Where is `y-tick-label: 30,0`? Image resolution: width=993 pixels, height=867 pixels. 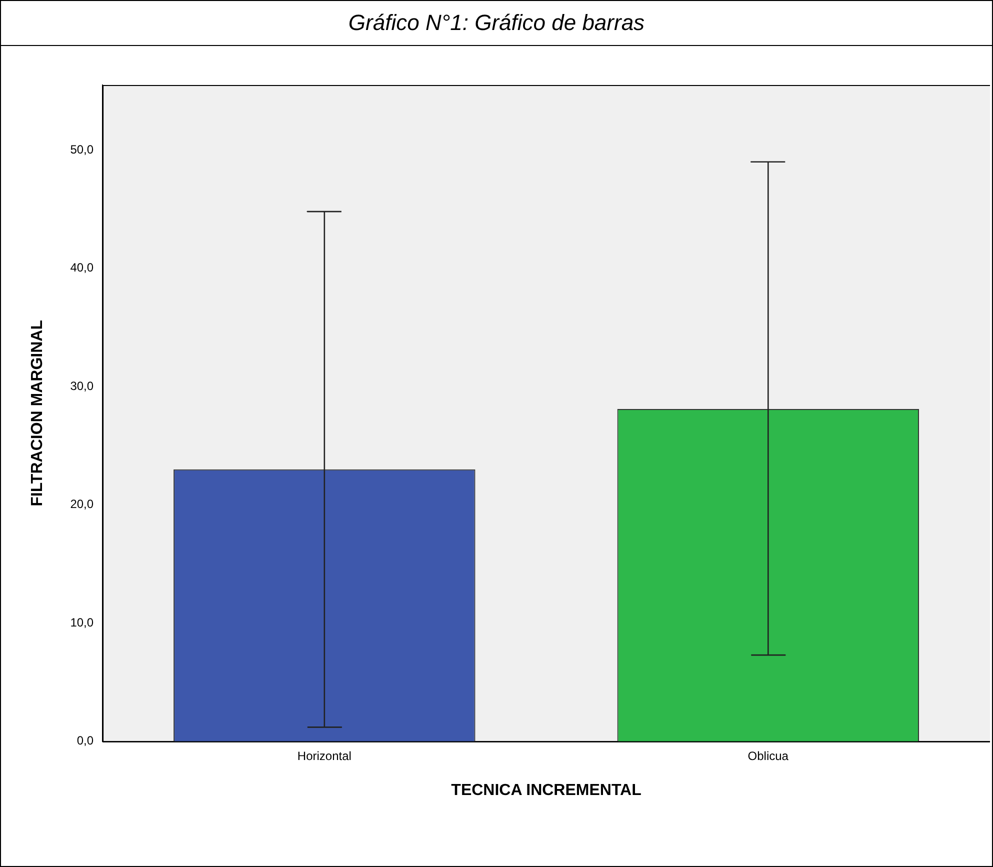
y-tick-label: 30,0 is located at coordinates (82, 385).